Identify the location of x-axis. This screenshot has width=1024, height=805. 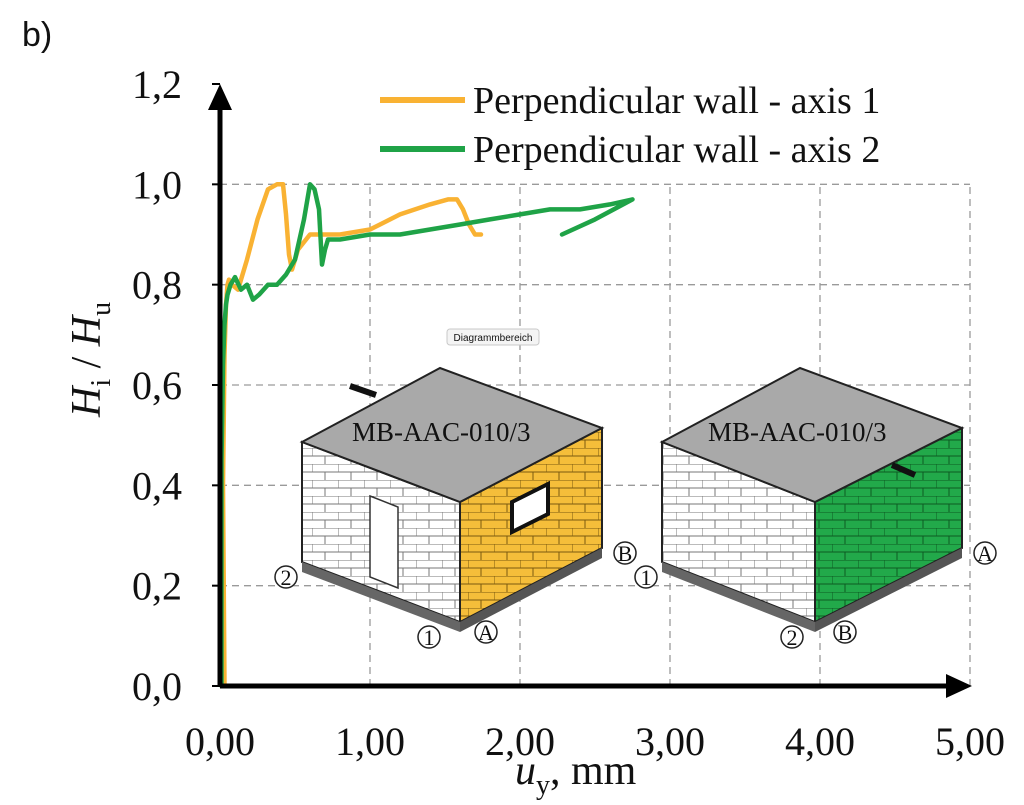
(596, 686).